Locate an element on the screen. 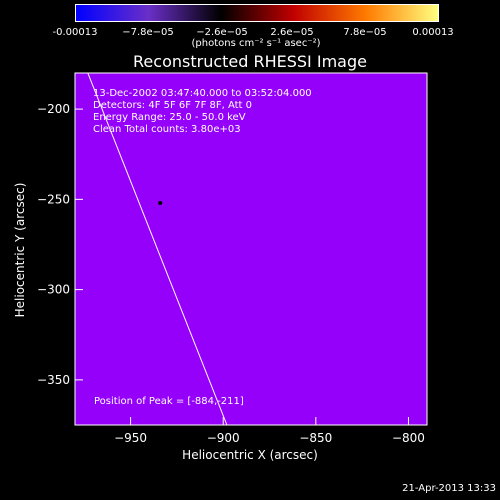  y-tick-label: −300 is located at coordinates (53, 290).